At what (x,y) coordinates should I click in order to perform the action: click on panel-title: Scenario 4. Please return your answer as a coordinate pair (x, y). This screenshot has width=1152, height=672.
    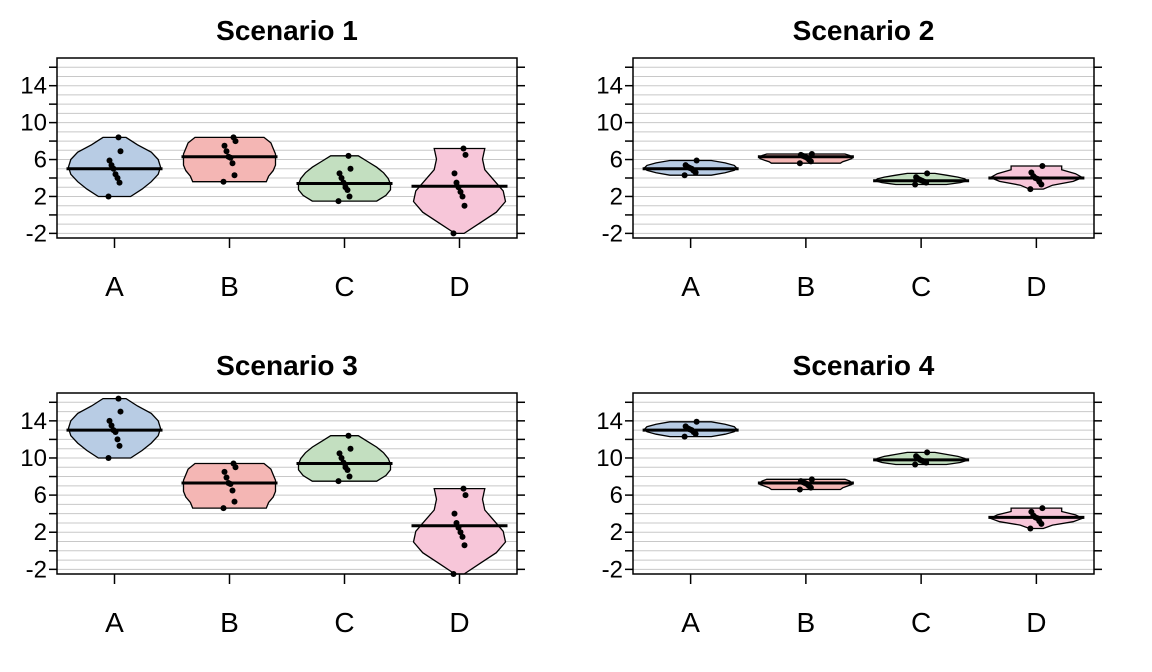
    Looking at the image, I should click on (864, 365).